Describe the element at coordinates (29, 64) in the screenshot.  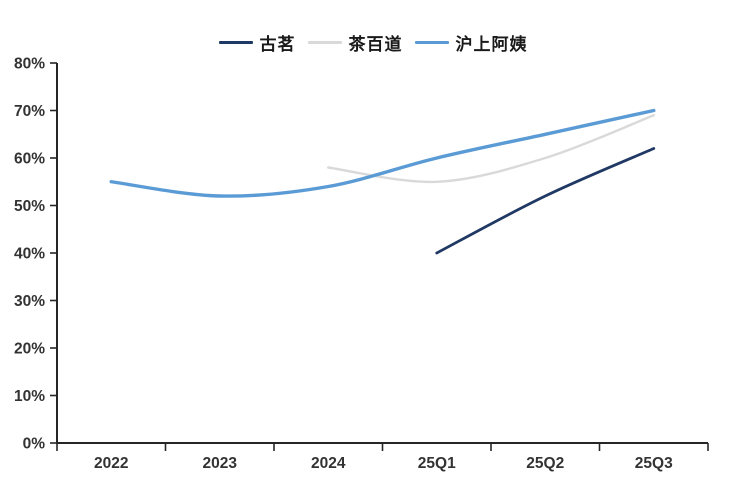
I see `y-axis-tick-label: 80%` at that location.